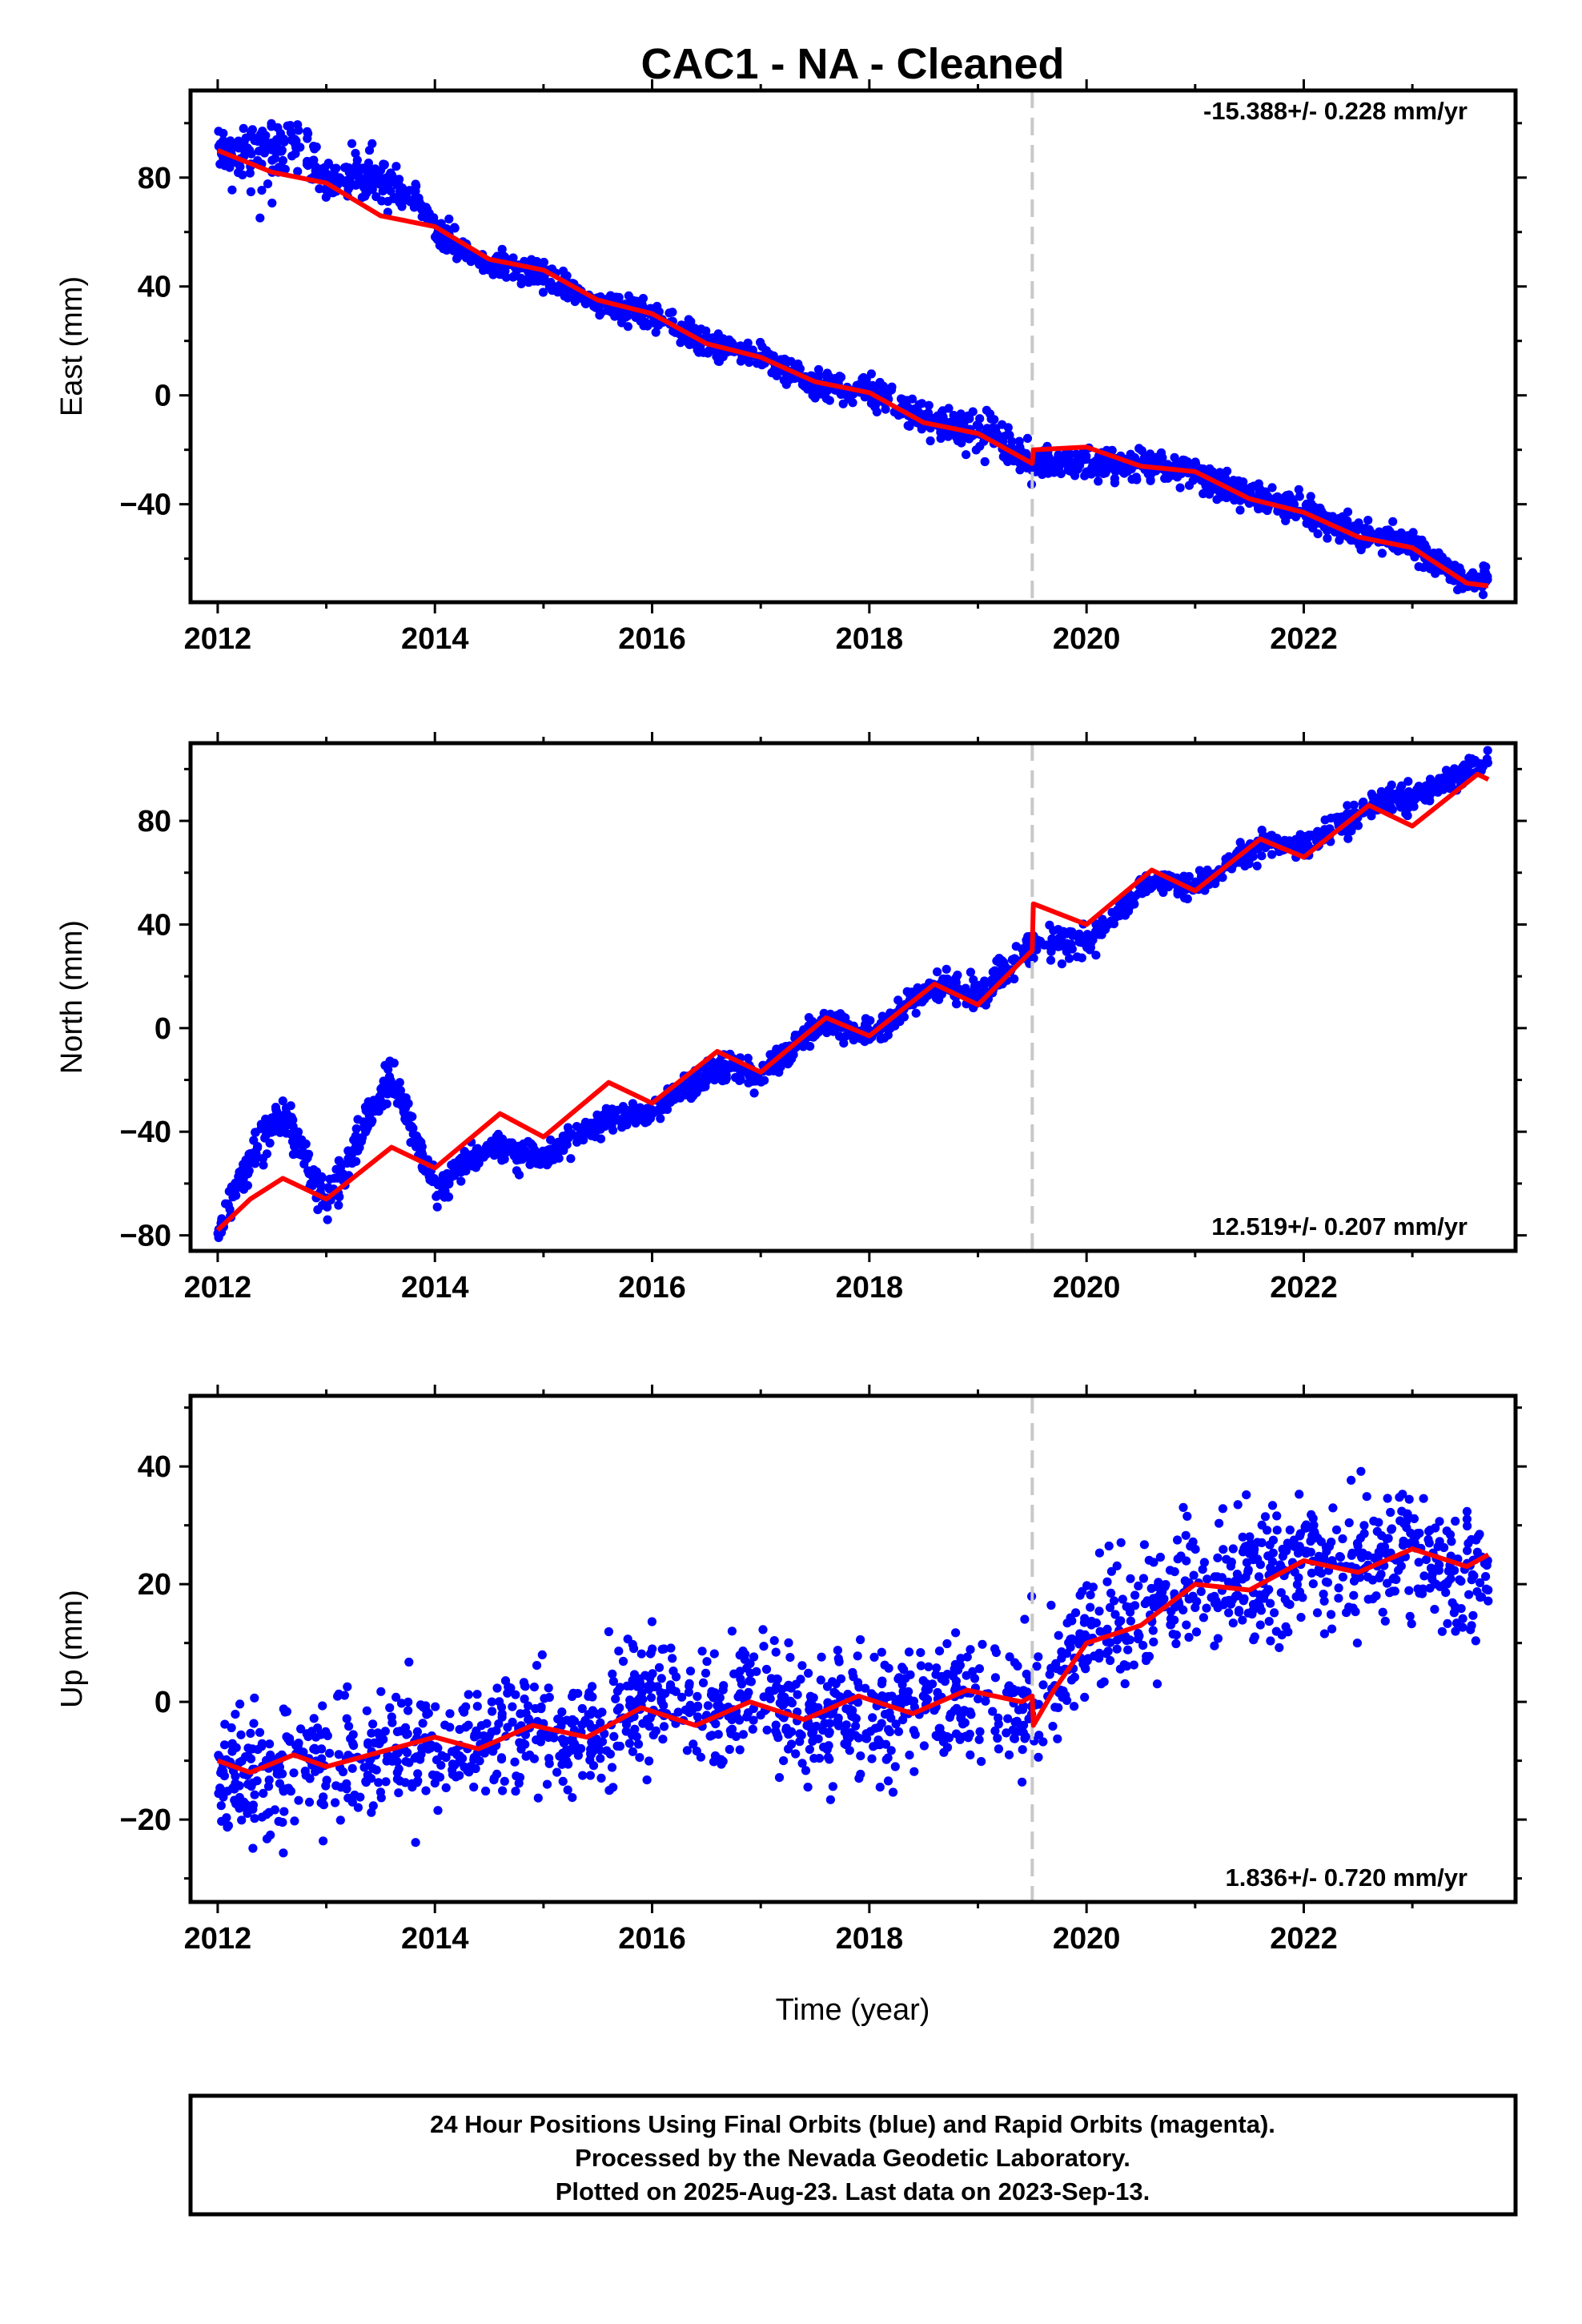 The image size is (1582, 2324). Describe the element at coordinates (1087, 639) in the screenshot. I see `east-x-tick-label: 2020` at that location.